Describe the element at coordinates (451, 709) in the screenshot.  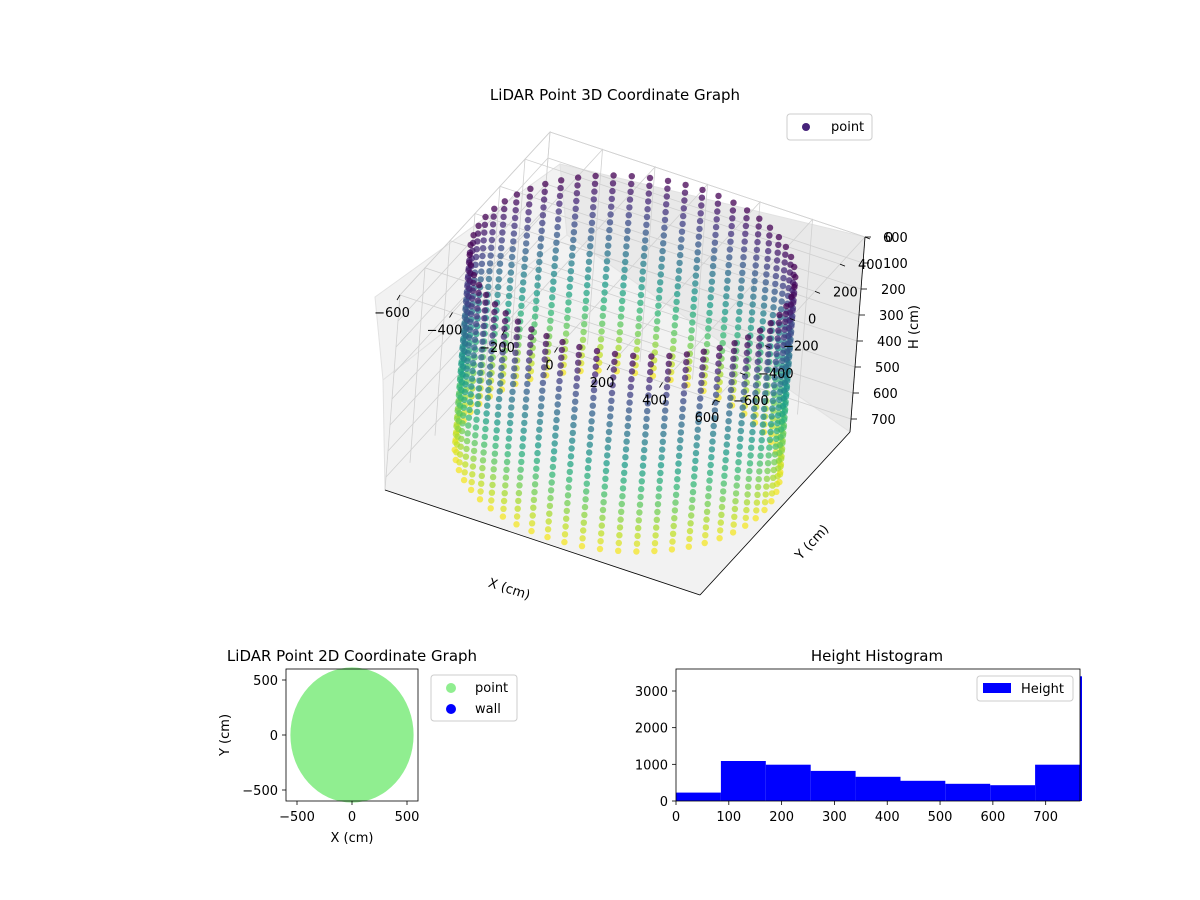
I see `legend-2d-wall-marker` at that location.